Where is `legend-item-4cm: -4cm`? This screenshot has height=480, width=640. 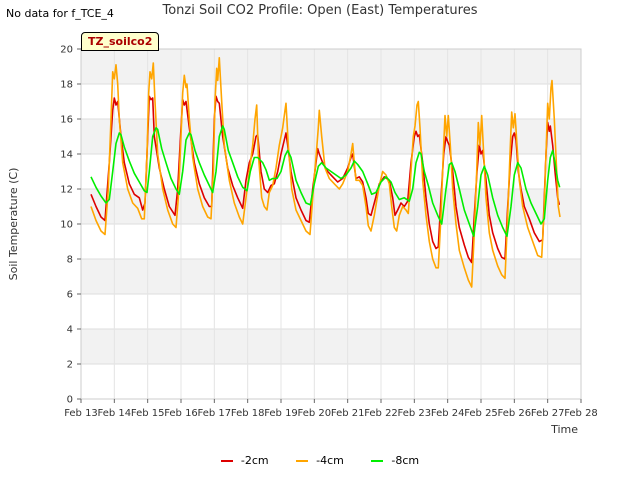
legend-item-4cm: -4cm is located at coordinates (320, 460).